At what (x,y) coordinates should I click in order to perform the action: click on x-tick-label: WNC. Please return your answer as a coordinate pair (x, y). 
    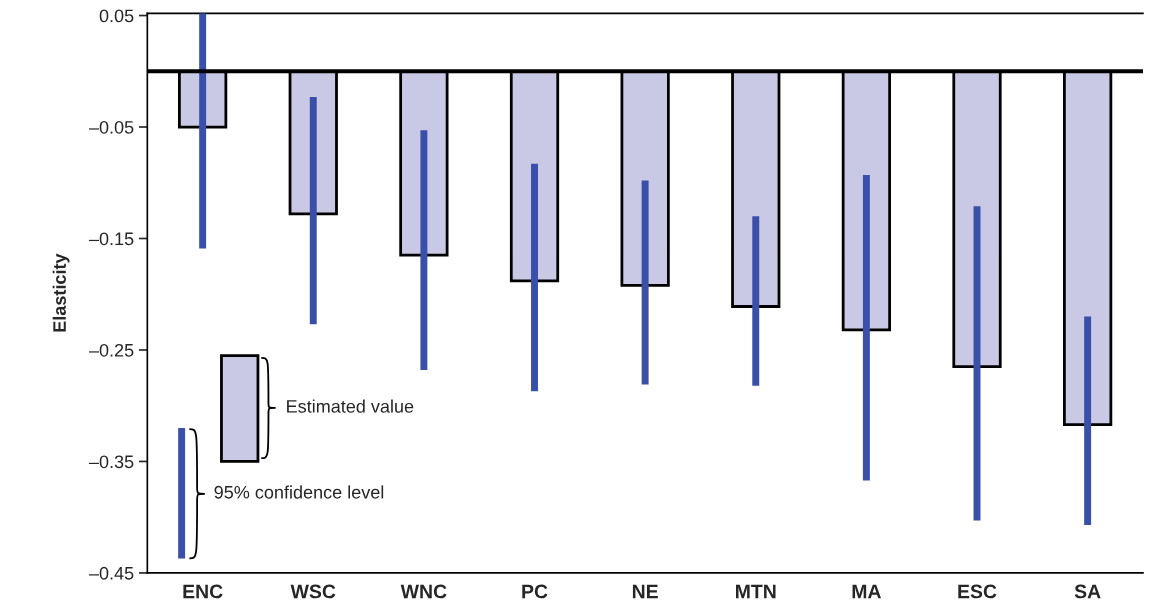
    Looking at the image, I should click on (423, 591).